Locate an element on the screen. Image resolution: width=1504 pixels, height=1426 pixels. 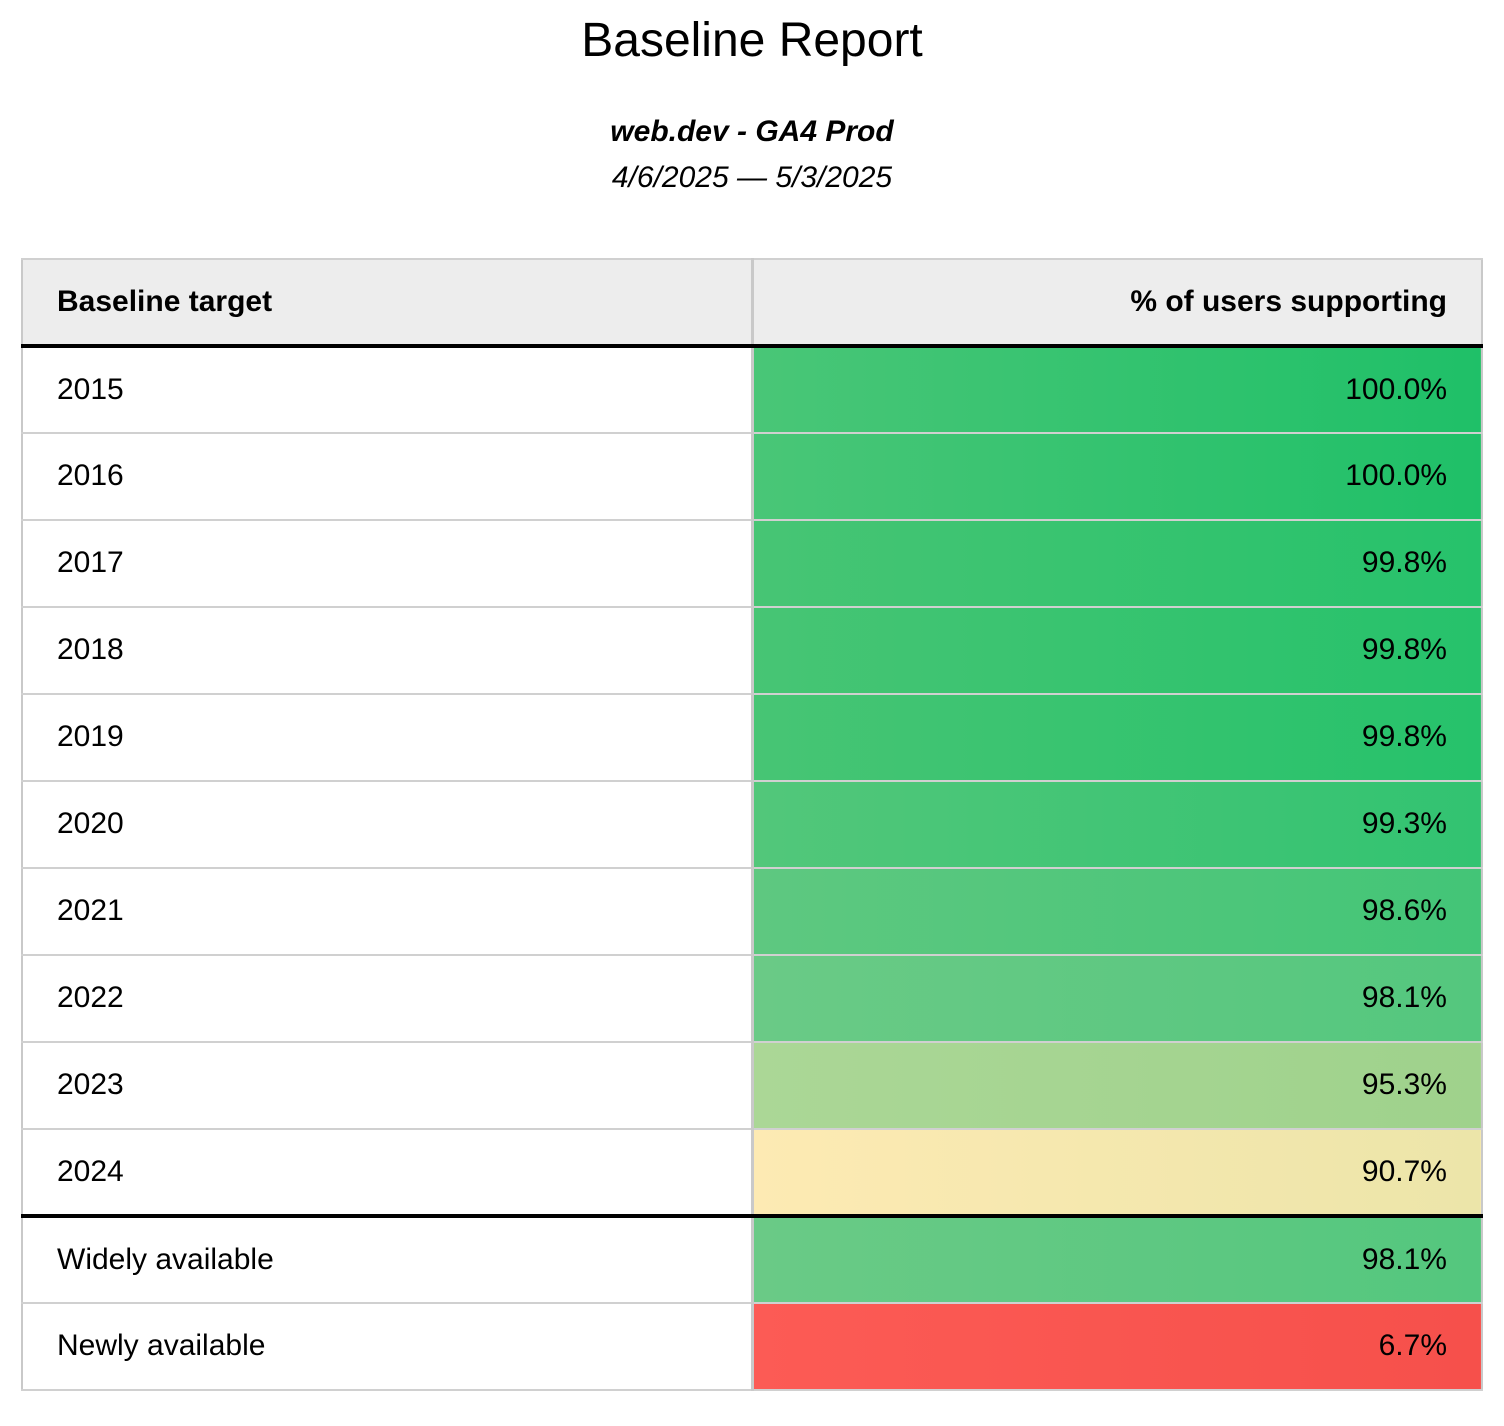
baseline-target-cell: Widely available is located at coordinates (388, 1258).